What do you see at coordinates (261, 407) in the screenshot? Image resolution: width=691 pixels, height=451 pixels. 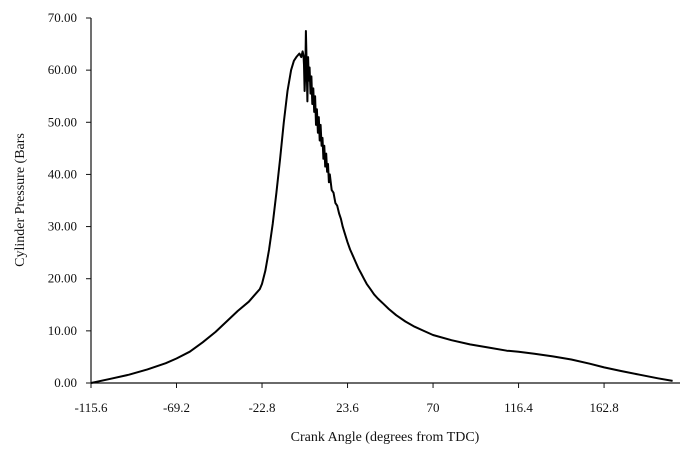 I see `x-tick-label: -22.8` at bounding box center [261, 407].